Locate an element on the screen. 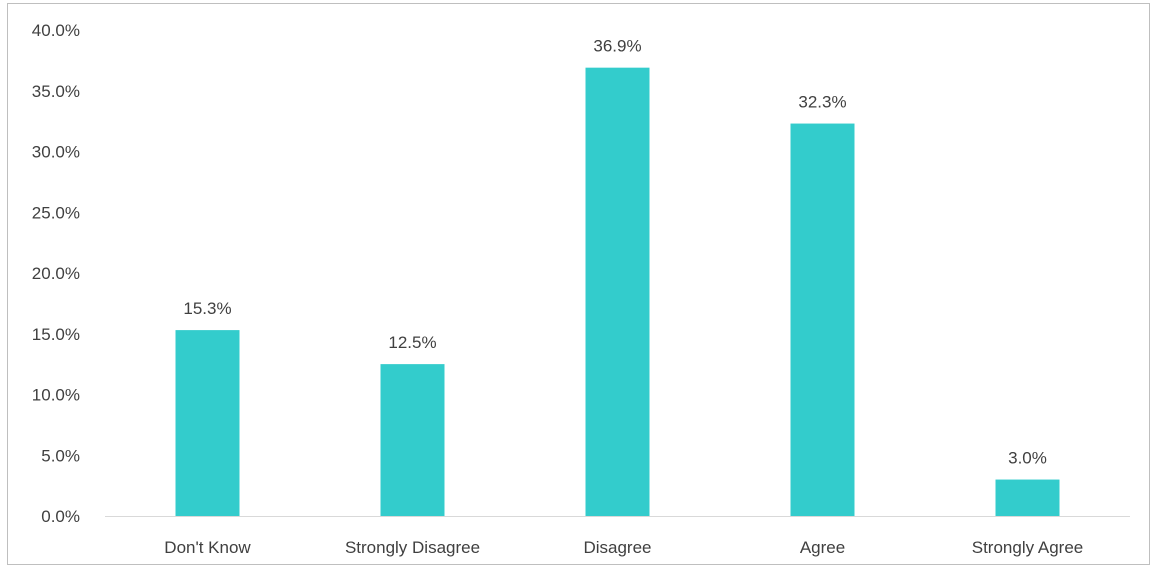  y-tick-label: 5.0% is located at coordinates (60, 455).